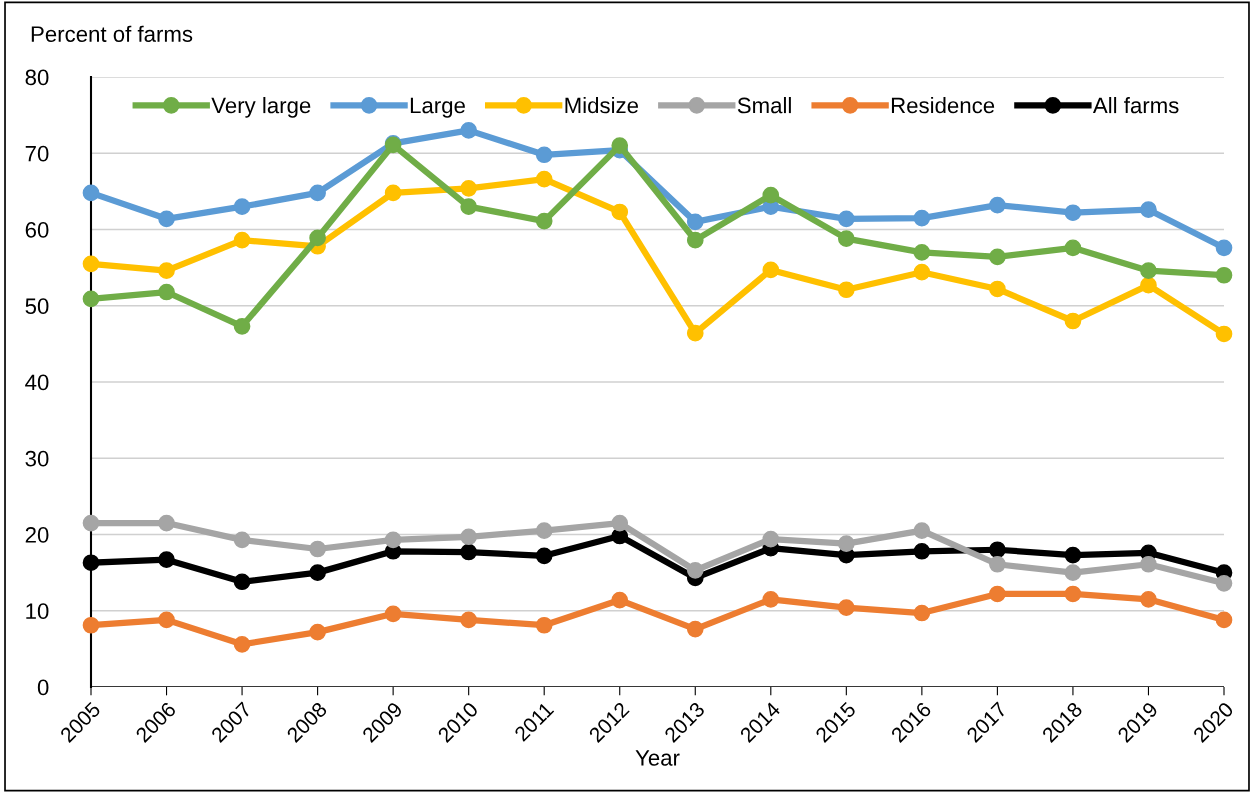 The width and height of the screenshot is (1254, 793). Describe the element at coordinates (764, 105) in the screenshot. I see `legend-label: Small` at that location.